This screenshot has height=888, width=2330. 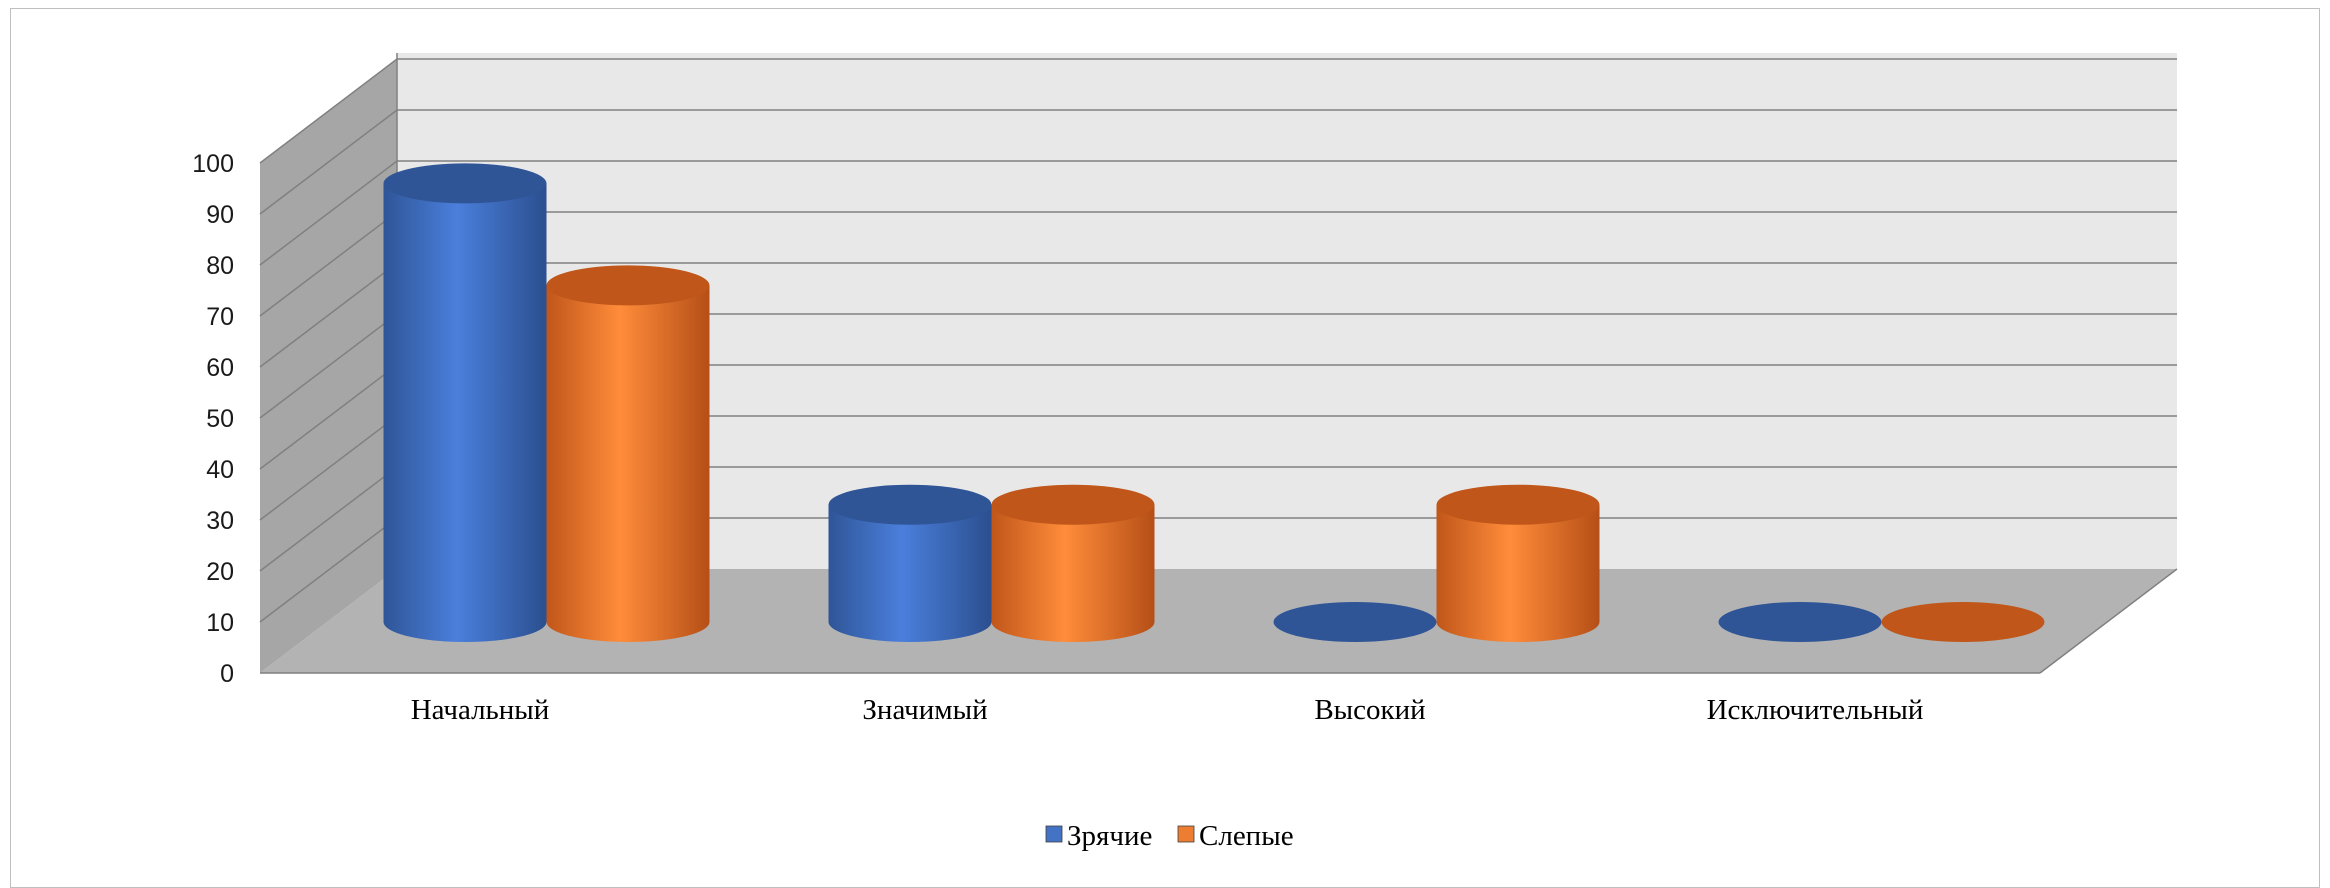 I want to click on y-axis-ticks: 0 10 20 30 40 50 60 70 80 90 100, so click(x=213, y=419).